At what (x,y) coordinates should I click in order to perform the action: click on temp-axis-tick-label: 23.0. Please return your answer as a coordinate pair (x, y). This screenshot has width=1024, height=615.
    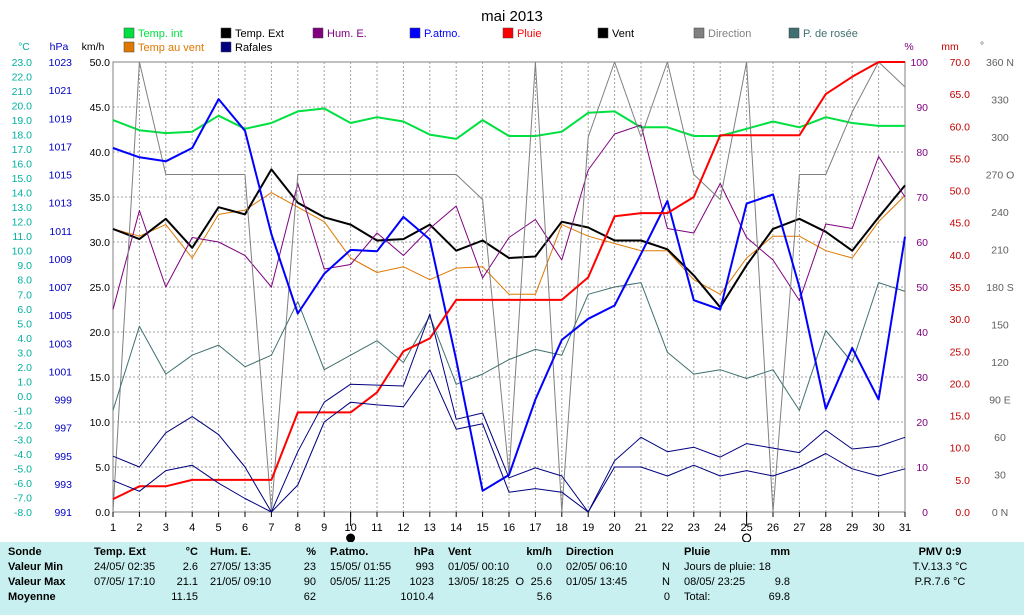
    Looking at the image, I should click on (22, 63).